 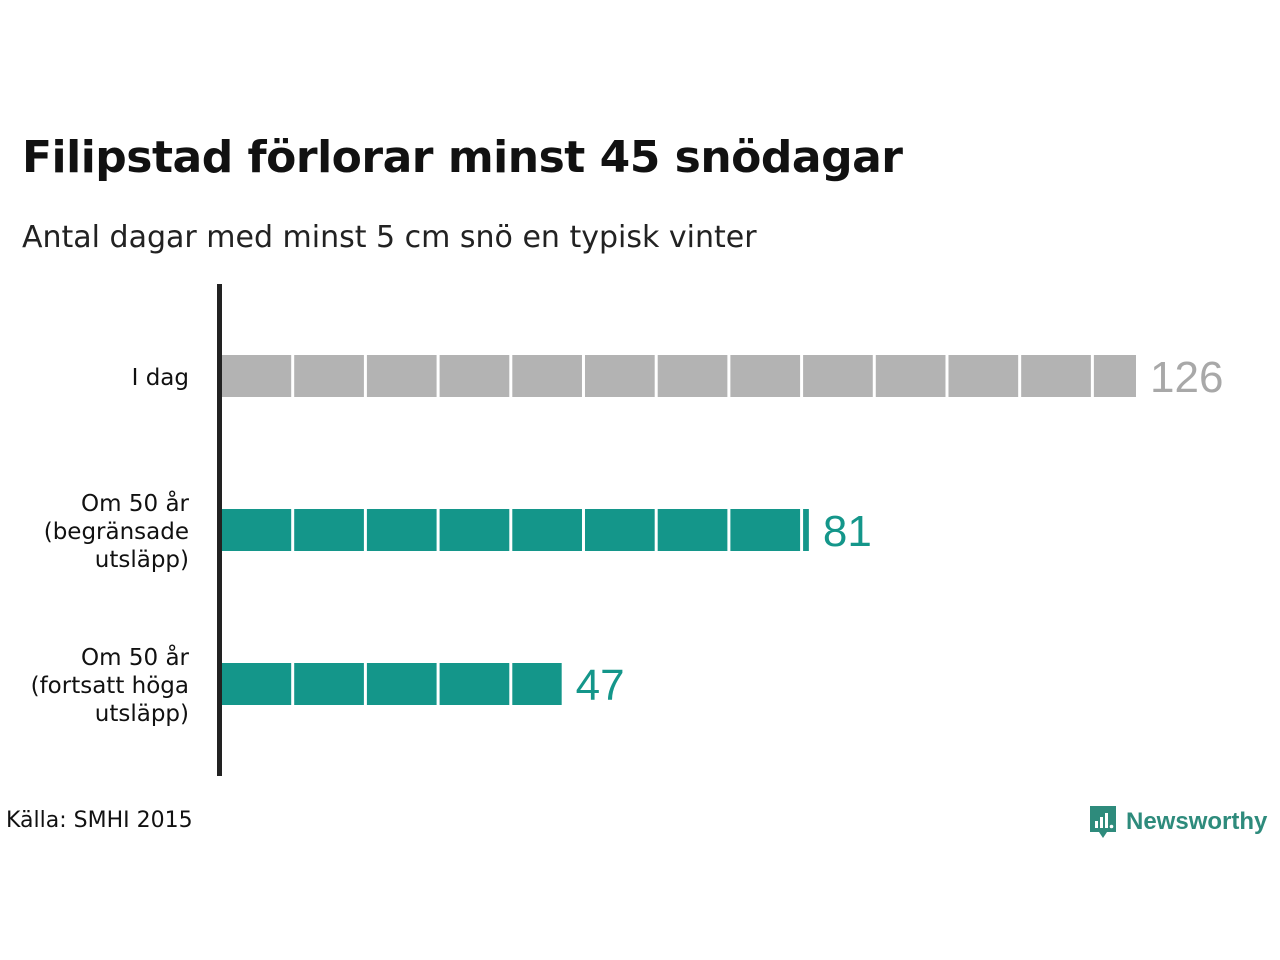 What do you see at coordinates (99, 820) in the screenshot?
I see `source-note: Källa: SMHI 2015` at bounding box center [99, 820].